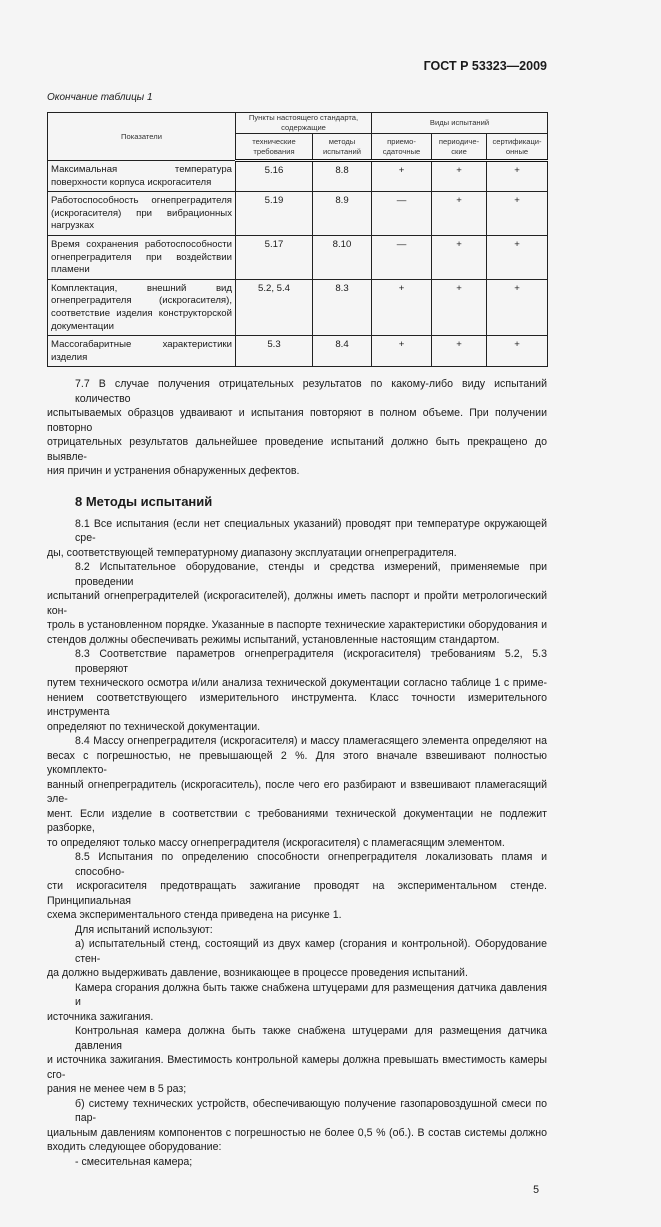 The height and width of the screenshot is (1227, 661). Describe the element at coordinates (297, 1162) in the screenshot. I see `paragraph: - смесительная камера;` at that location.